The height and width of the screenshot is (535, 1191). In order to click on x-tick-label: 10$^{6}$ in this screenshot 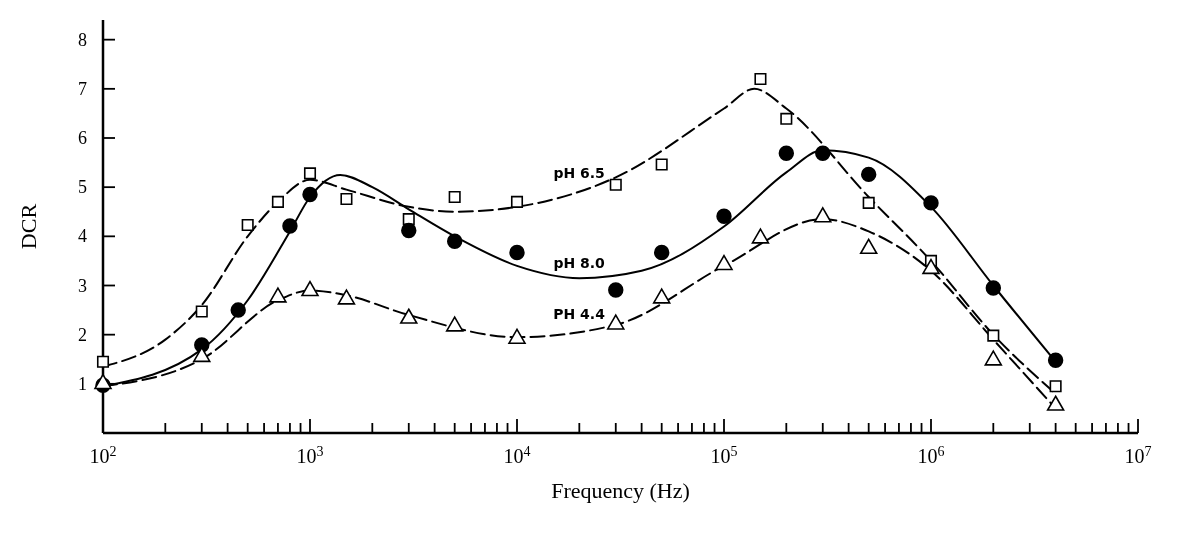, I will do `click(931, 455)`.